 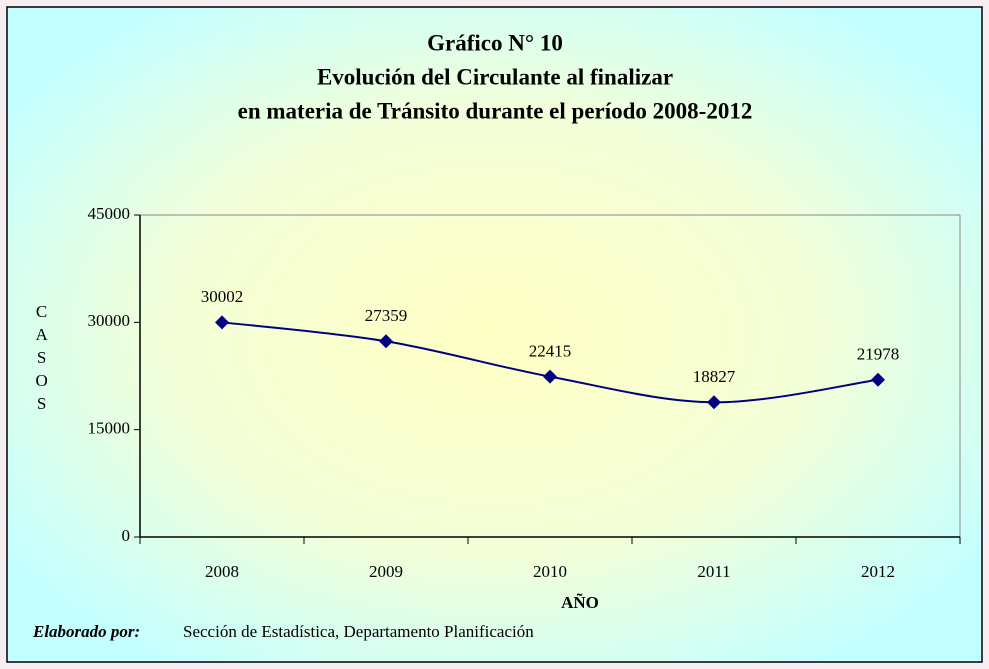 I want to click on data-label: 27359, so click(x=386, y=315).